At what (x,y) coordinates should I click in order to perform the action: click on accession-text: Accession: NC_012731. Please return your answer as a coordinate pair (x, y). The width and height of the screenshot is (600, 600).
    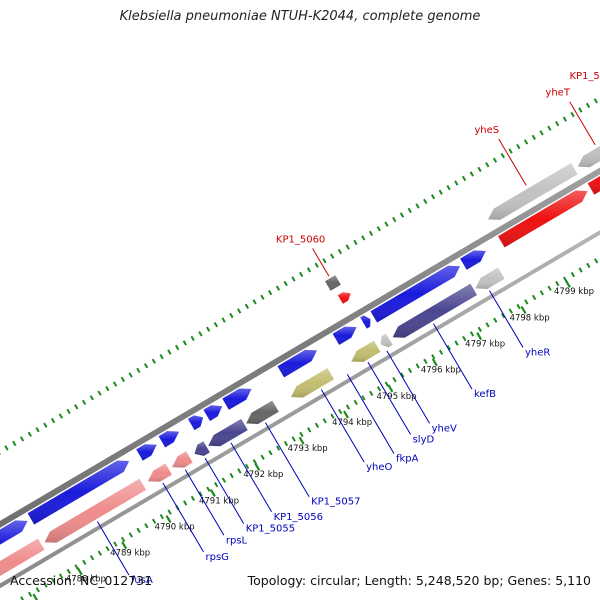
    Looking at the image, I should click on (81, 580).